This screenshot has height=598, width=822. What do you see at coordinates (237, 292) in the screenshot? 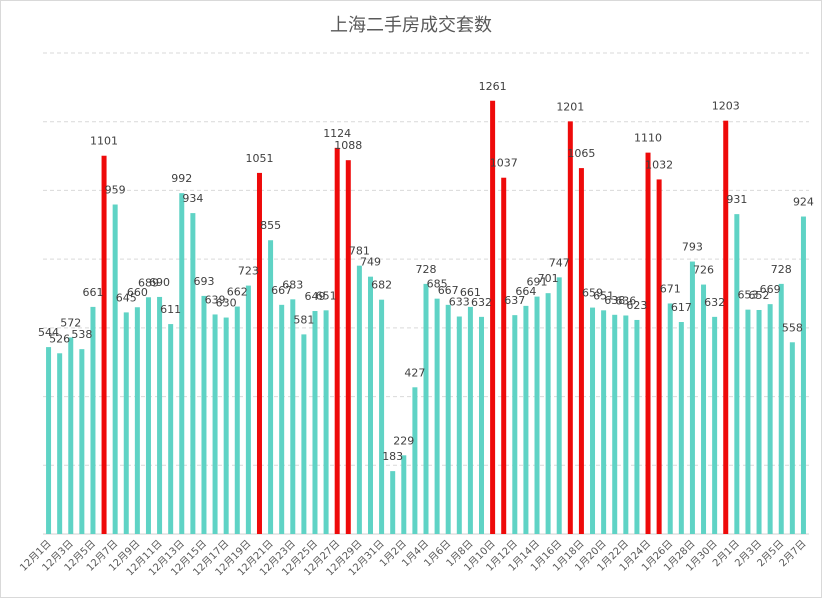
I see `data-label: 662` at bounding box center [237, 292].